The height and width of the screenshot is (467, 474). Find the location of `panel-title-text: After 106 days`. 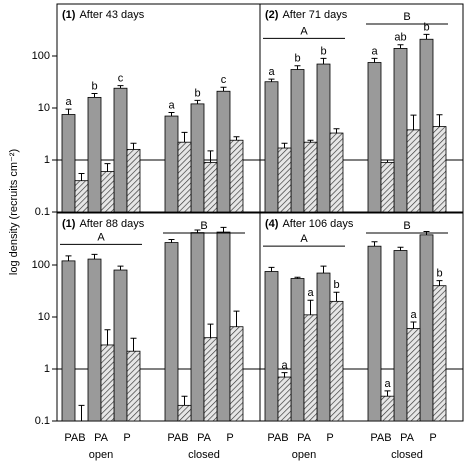

panel-title-text: After 106 days is located at coordinates (317, 224).